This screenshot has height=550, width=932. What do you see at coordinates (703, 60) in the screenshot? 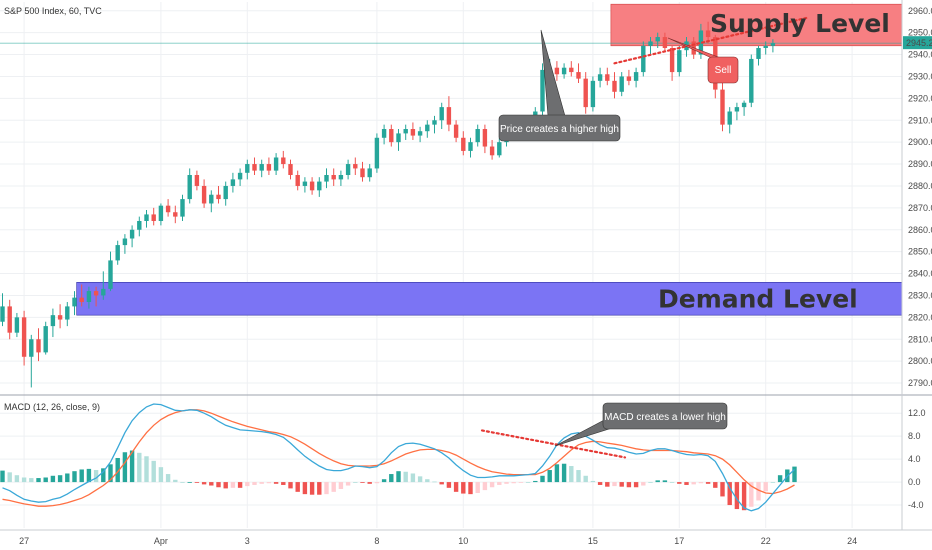
I see `sell-callout: Sell` at bounding box center [703, 60].